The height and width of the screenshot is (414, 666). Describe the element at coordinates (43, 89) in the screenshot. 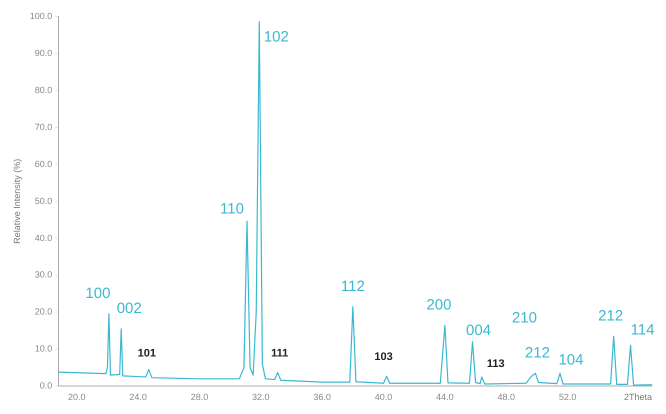

I see `y-tick-label: 80.0` at that location.